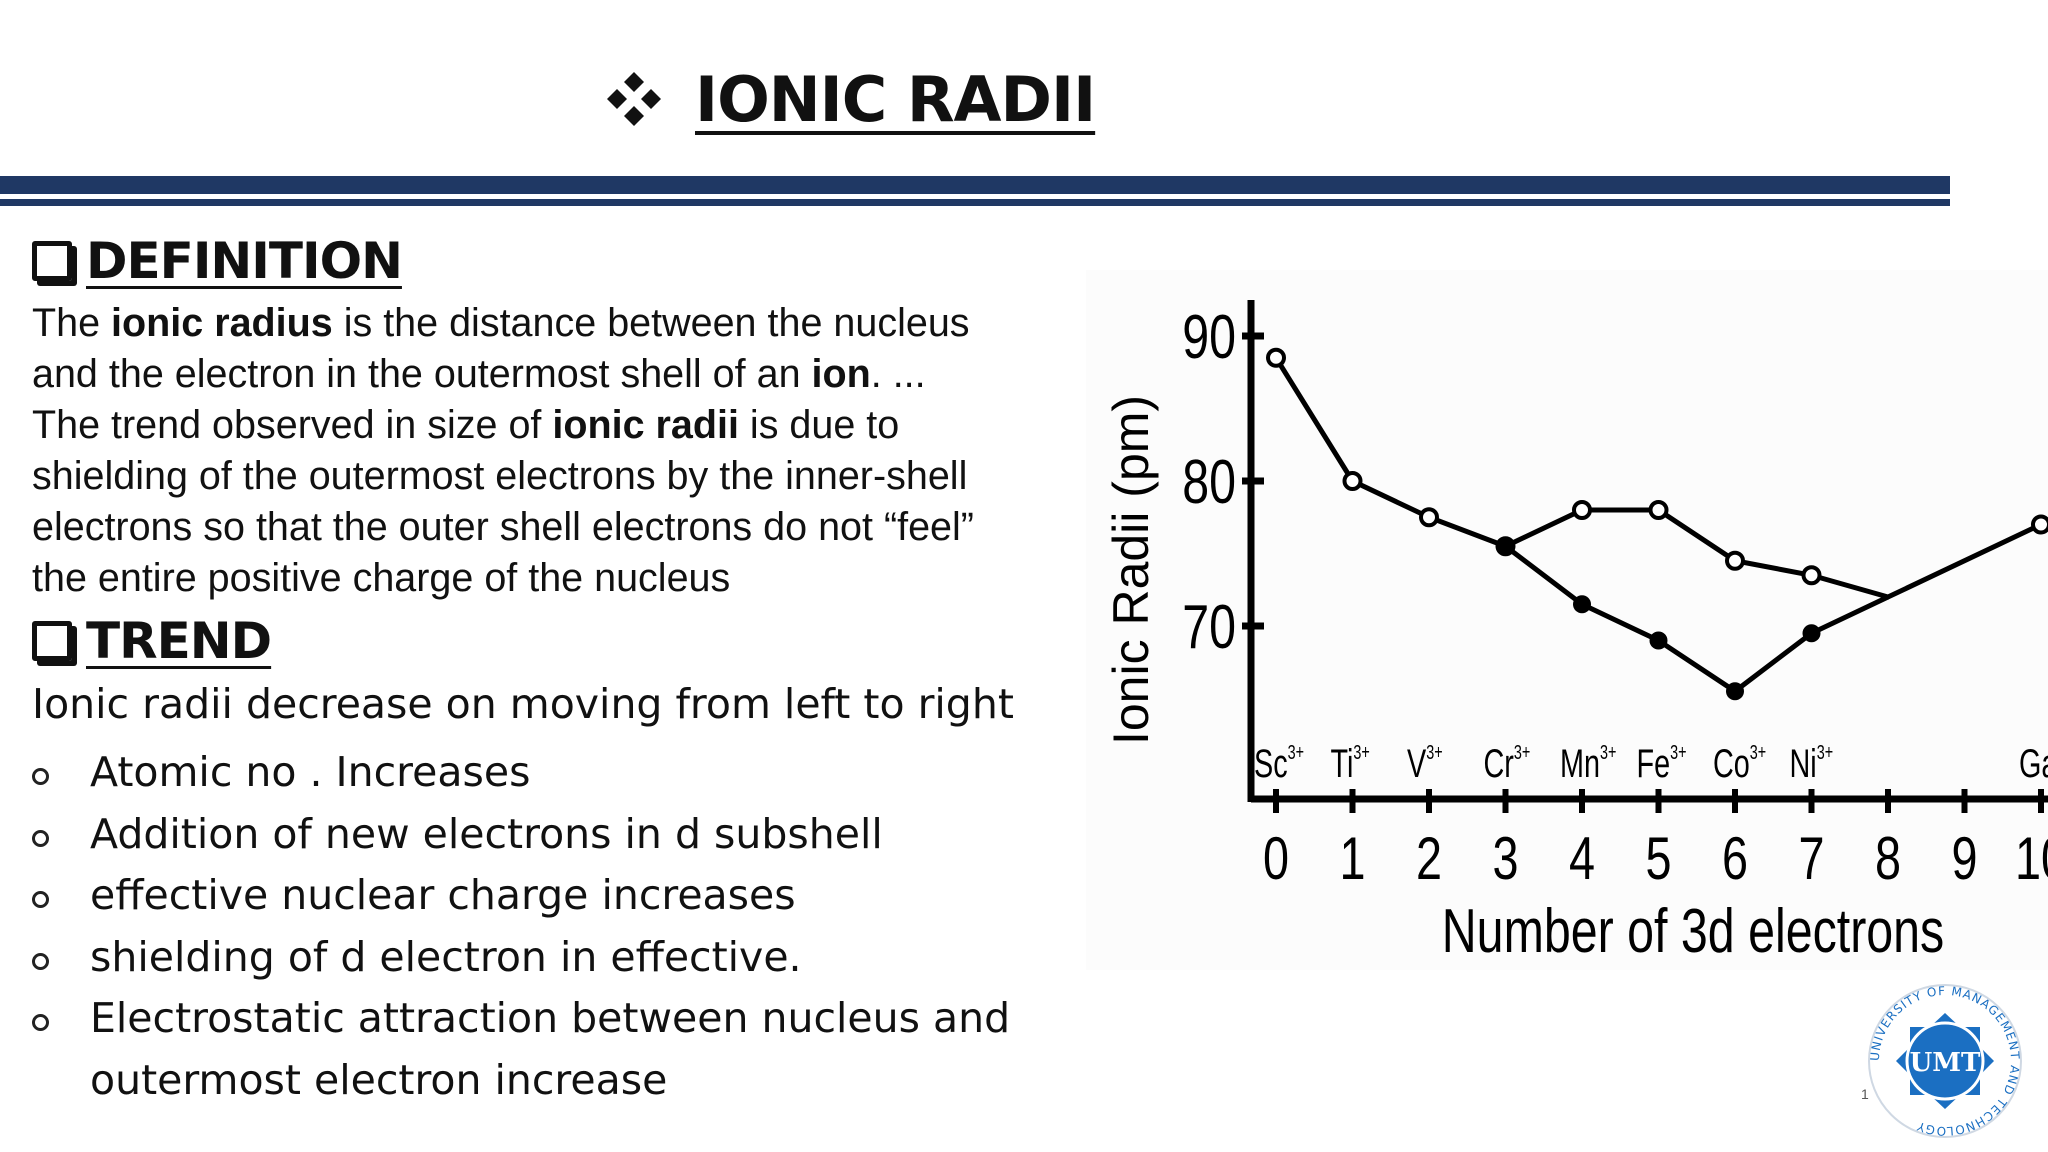 The image size is (2048, 1152). Describe the element at coordinates (152, 641) in the screenshot. I see `trend-heading: TREND` at that location.